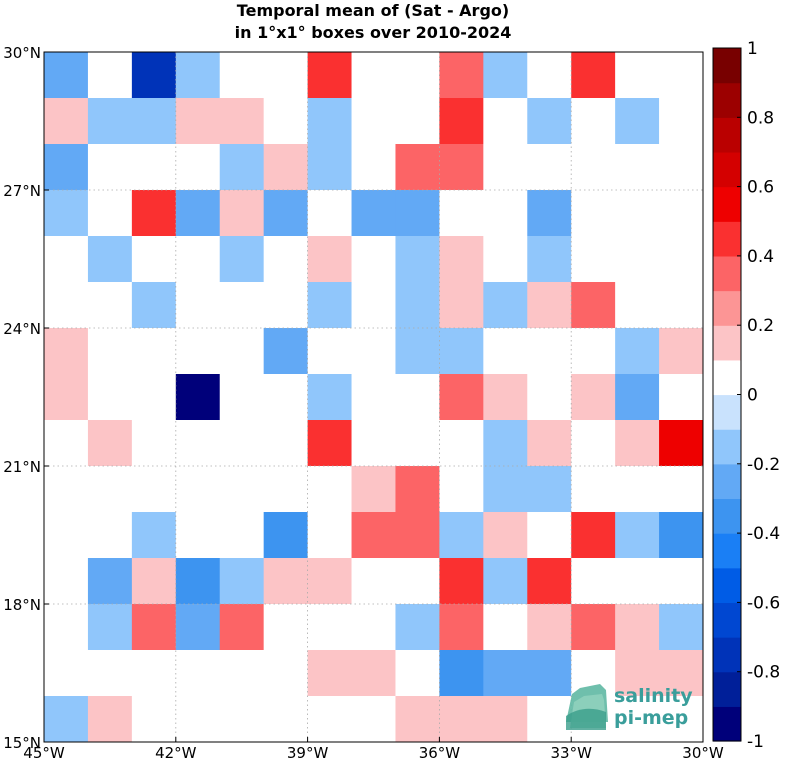 The width and height of the screenshot is (786, 763). Describe the element at coordinates (44, 753) in the screenshot. I see `x-tick-label: 45°W` at that location.